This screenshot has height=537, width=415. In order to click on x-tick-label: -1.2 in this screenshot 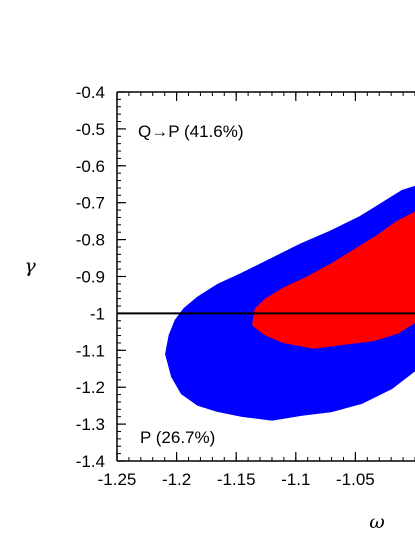, I will do `click(176, 479)`.